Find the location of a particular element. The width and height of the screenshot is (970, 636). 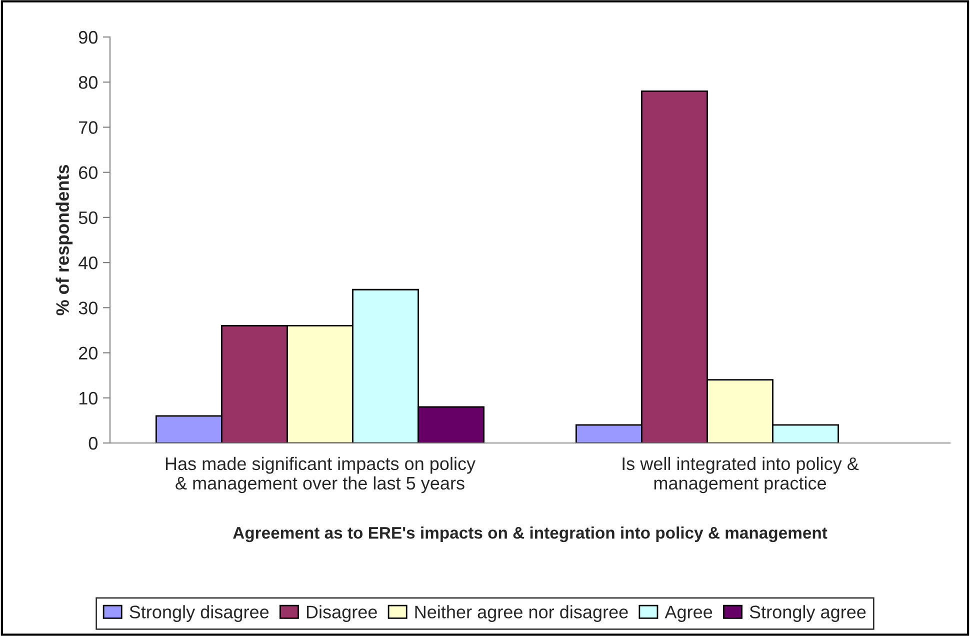

y-axis-title: % of respondents is located at coordinates (64, 240).